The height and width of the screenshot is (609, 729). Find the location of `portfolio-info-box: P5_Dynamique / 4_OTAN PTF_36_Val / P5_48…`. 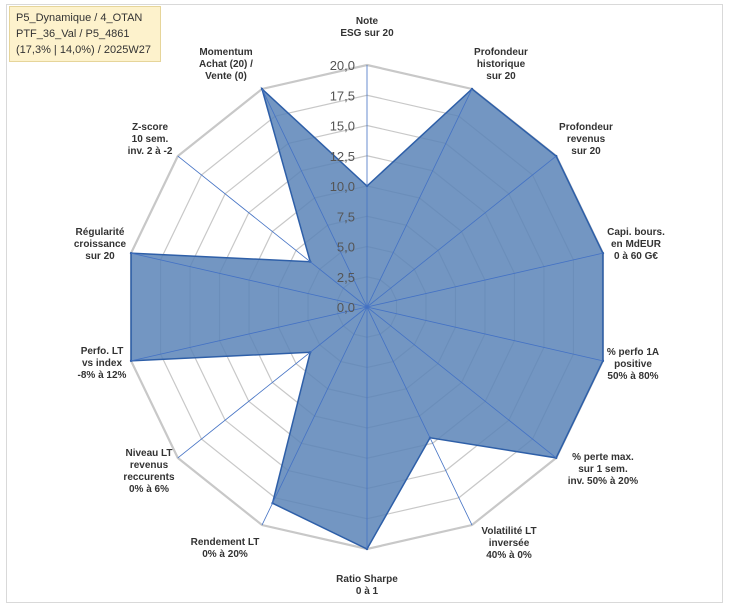

portfolio-info-box: P5_Dynamique / 4_OTAN PTF_36_Val / P5_48… is located at coordinates (85, 34).